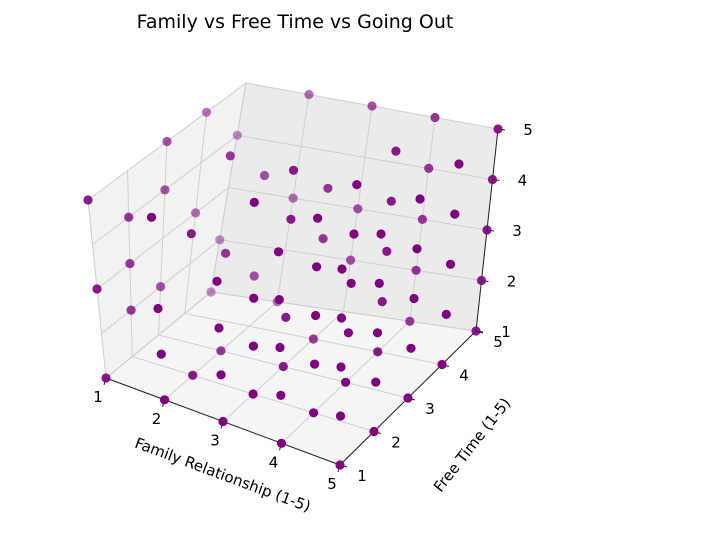 This screenshot has width=709, height=538. Describe the element at coordinates (295, 22) in the screenshot. I see `chart-title: Family vs Free Time vs Going Out` at that location.